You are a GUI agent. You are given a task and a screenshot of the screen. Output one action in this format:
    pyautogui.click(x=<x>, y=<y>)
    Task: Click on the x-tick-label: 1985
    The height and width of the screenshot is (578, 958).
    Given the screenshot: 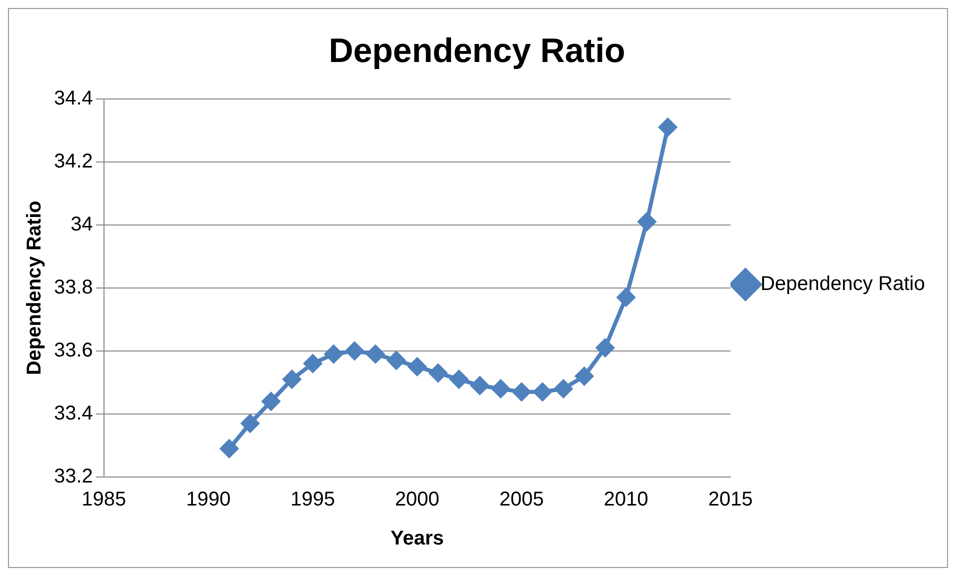 What is the action you would take?
    pyautogui.click(x=104, y=499)
    